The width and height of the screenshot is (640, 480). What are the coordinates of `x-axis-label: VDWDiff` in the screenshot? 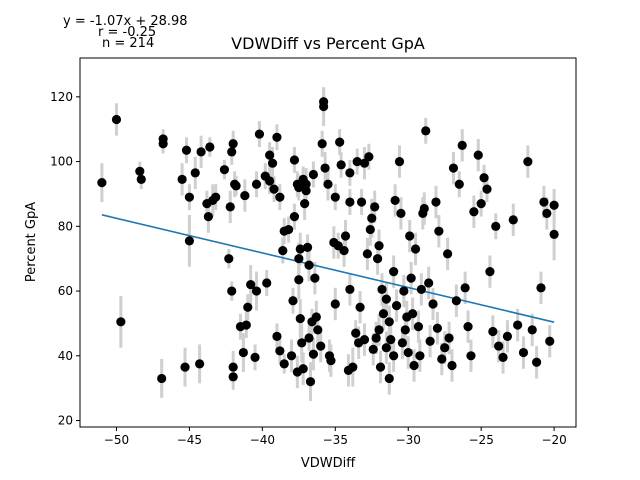 It's located at (328, 463).